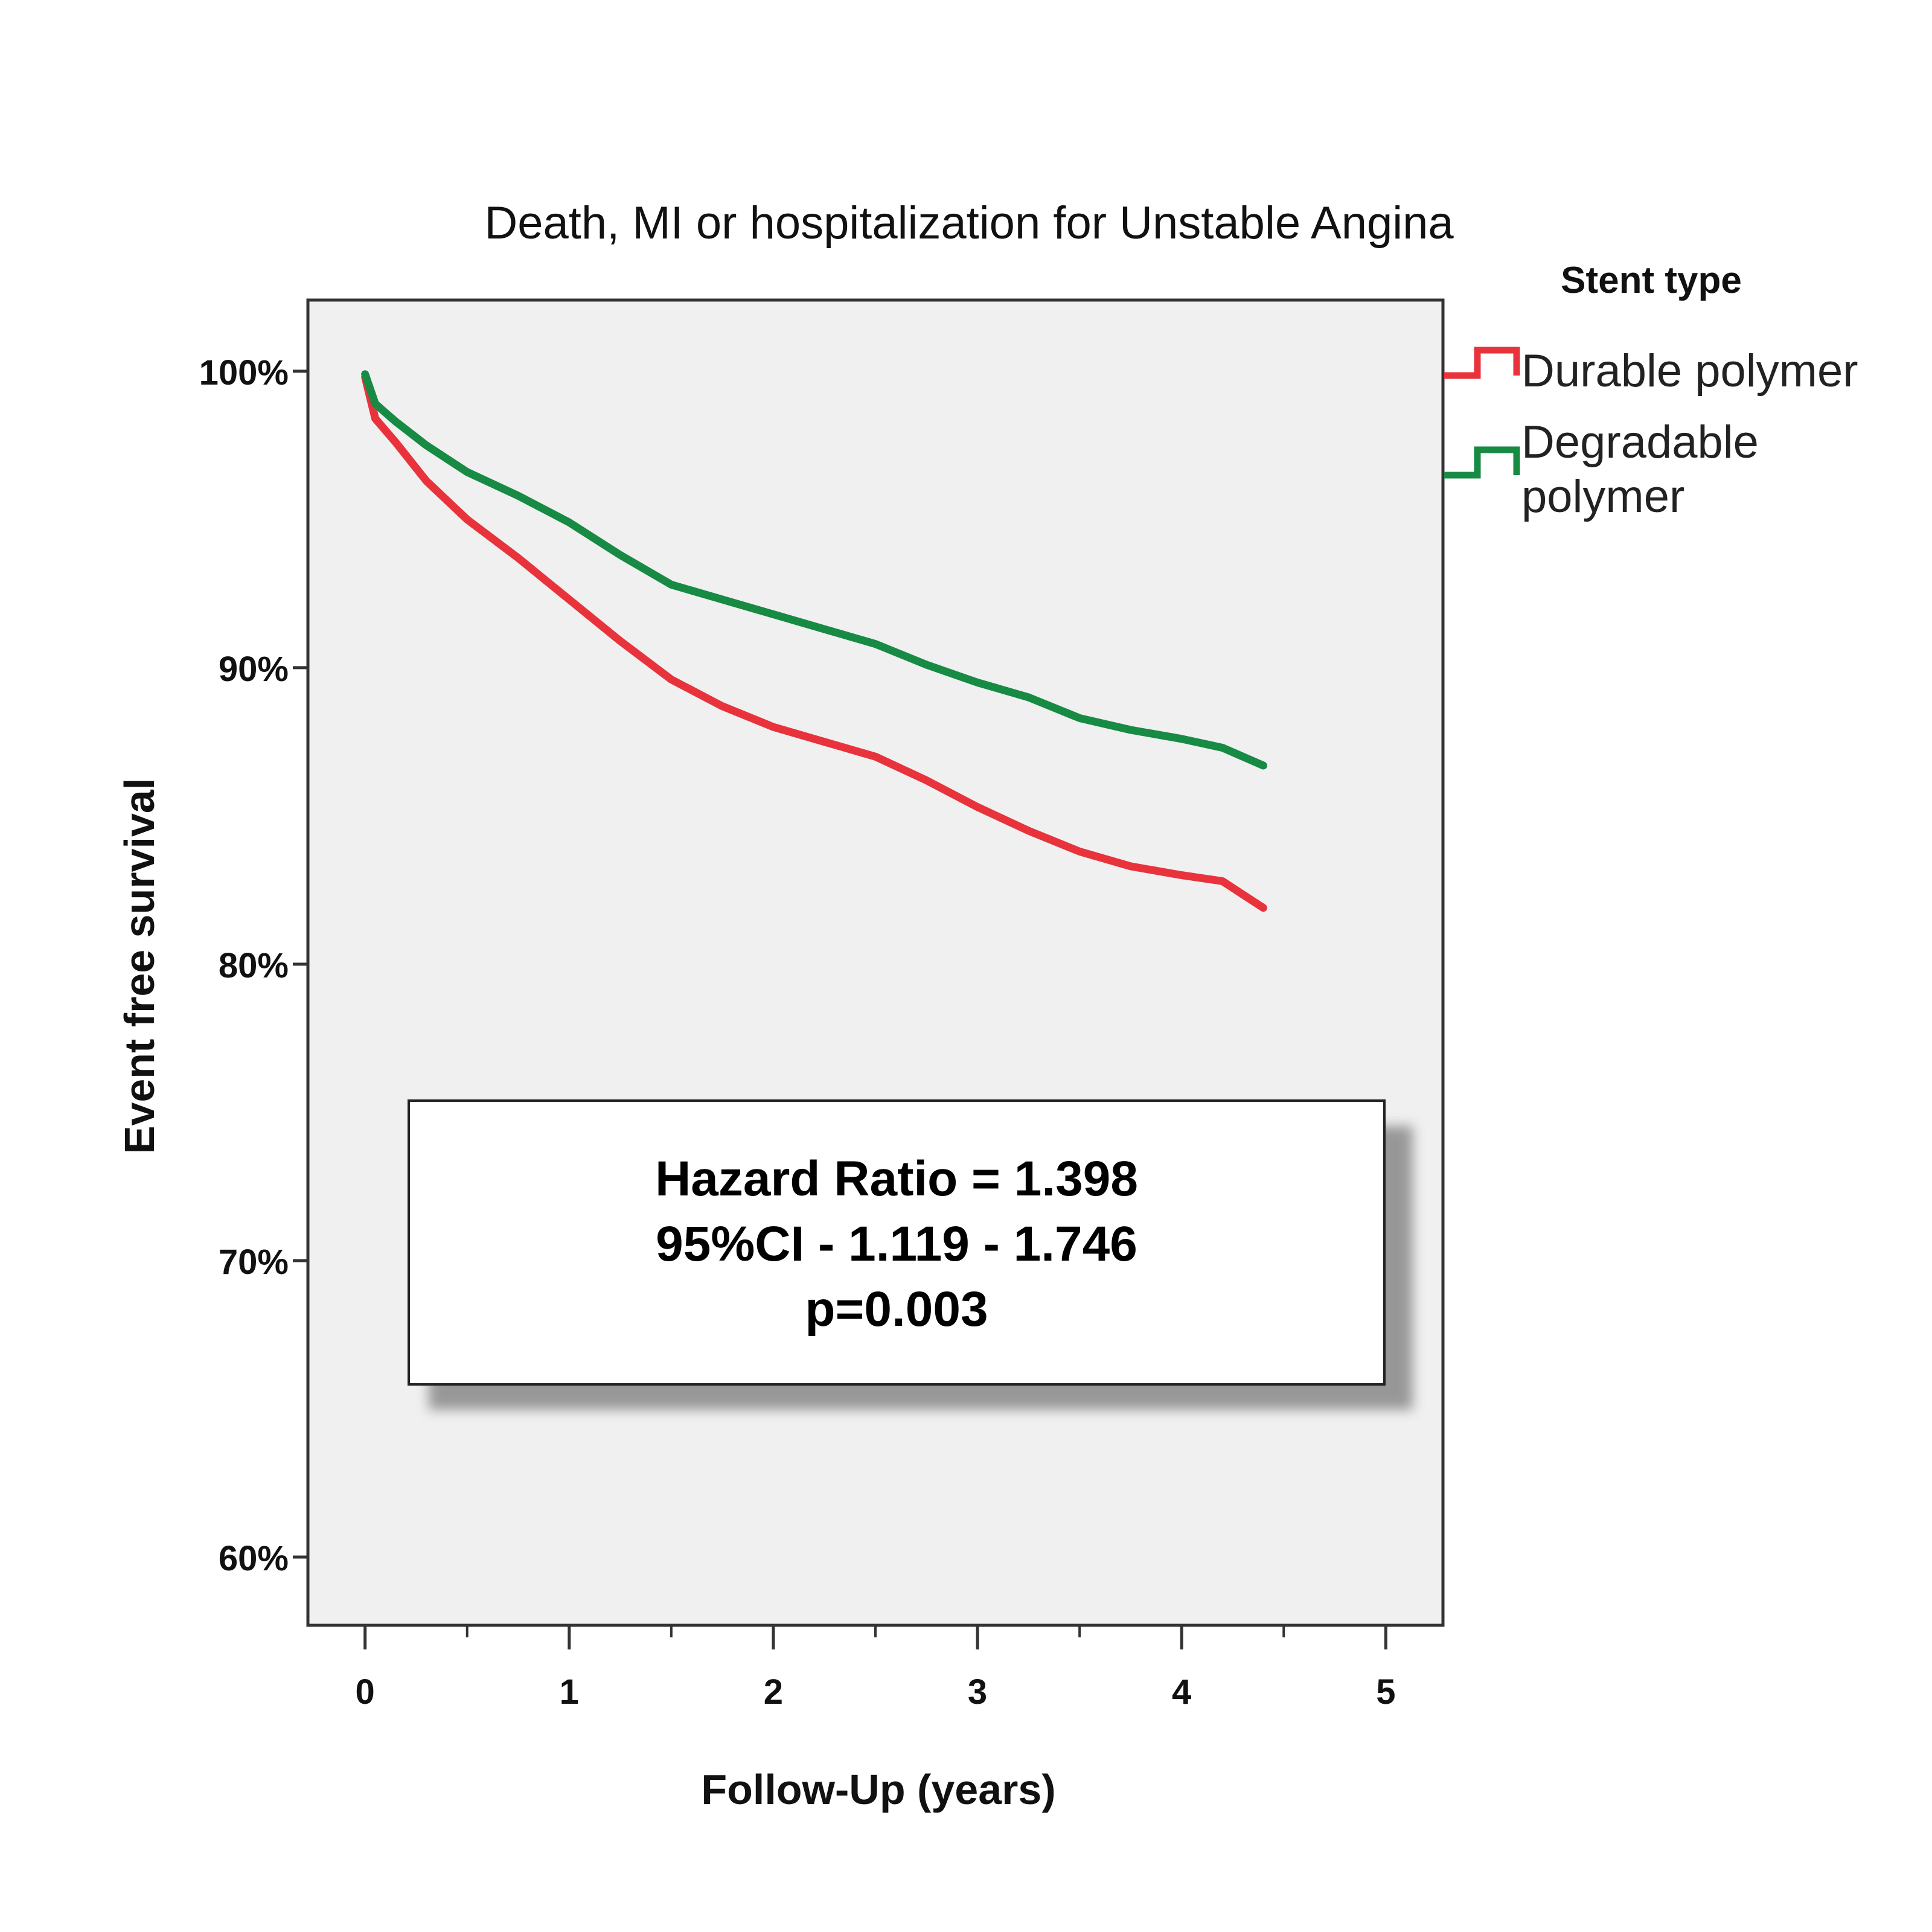 This screenshot has width=1932, height=1932. Describe the element at coordinates (1482, 363) in the screenshot. I see `legend-swatch-durable` at that location.